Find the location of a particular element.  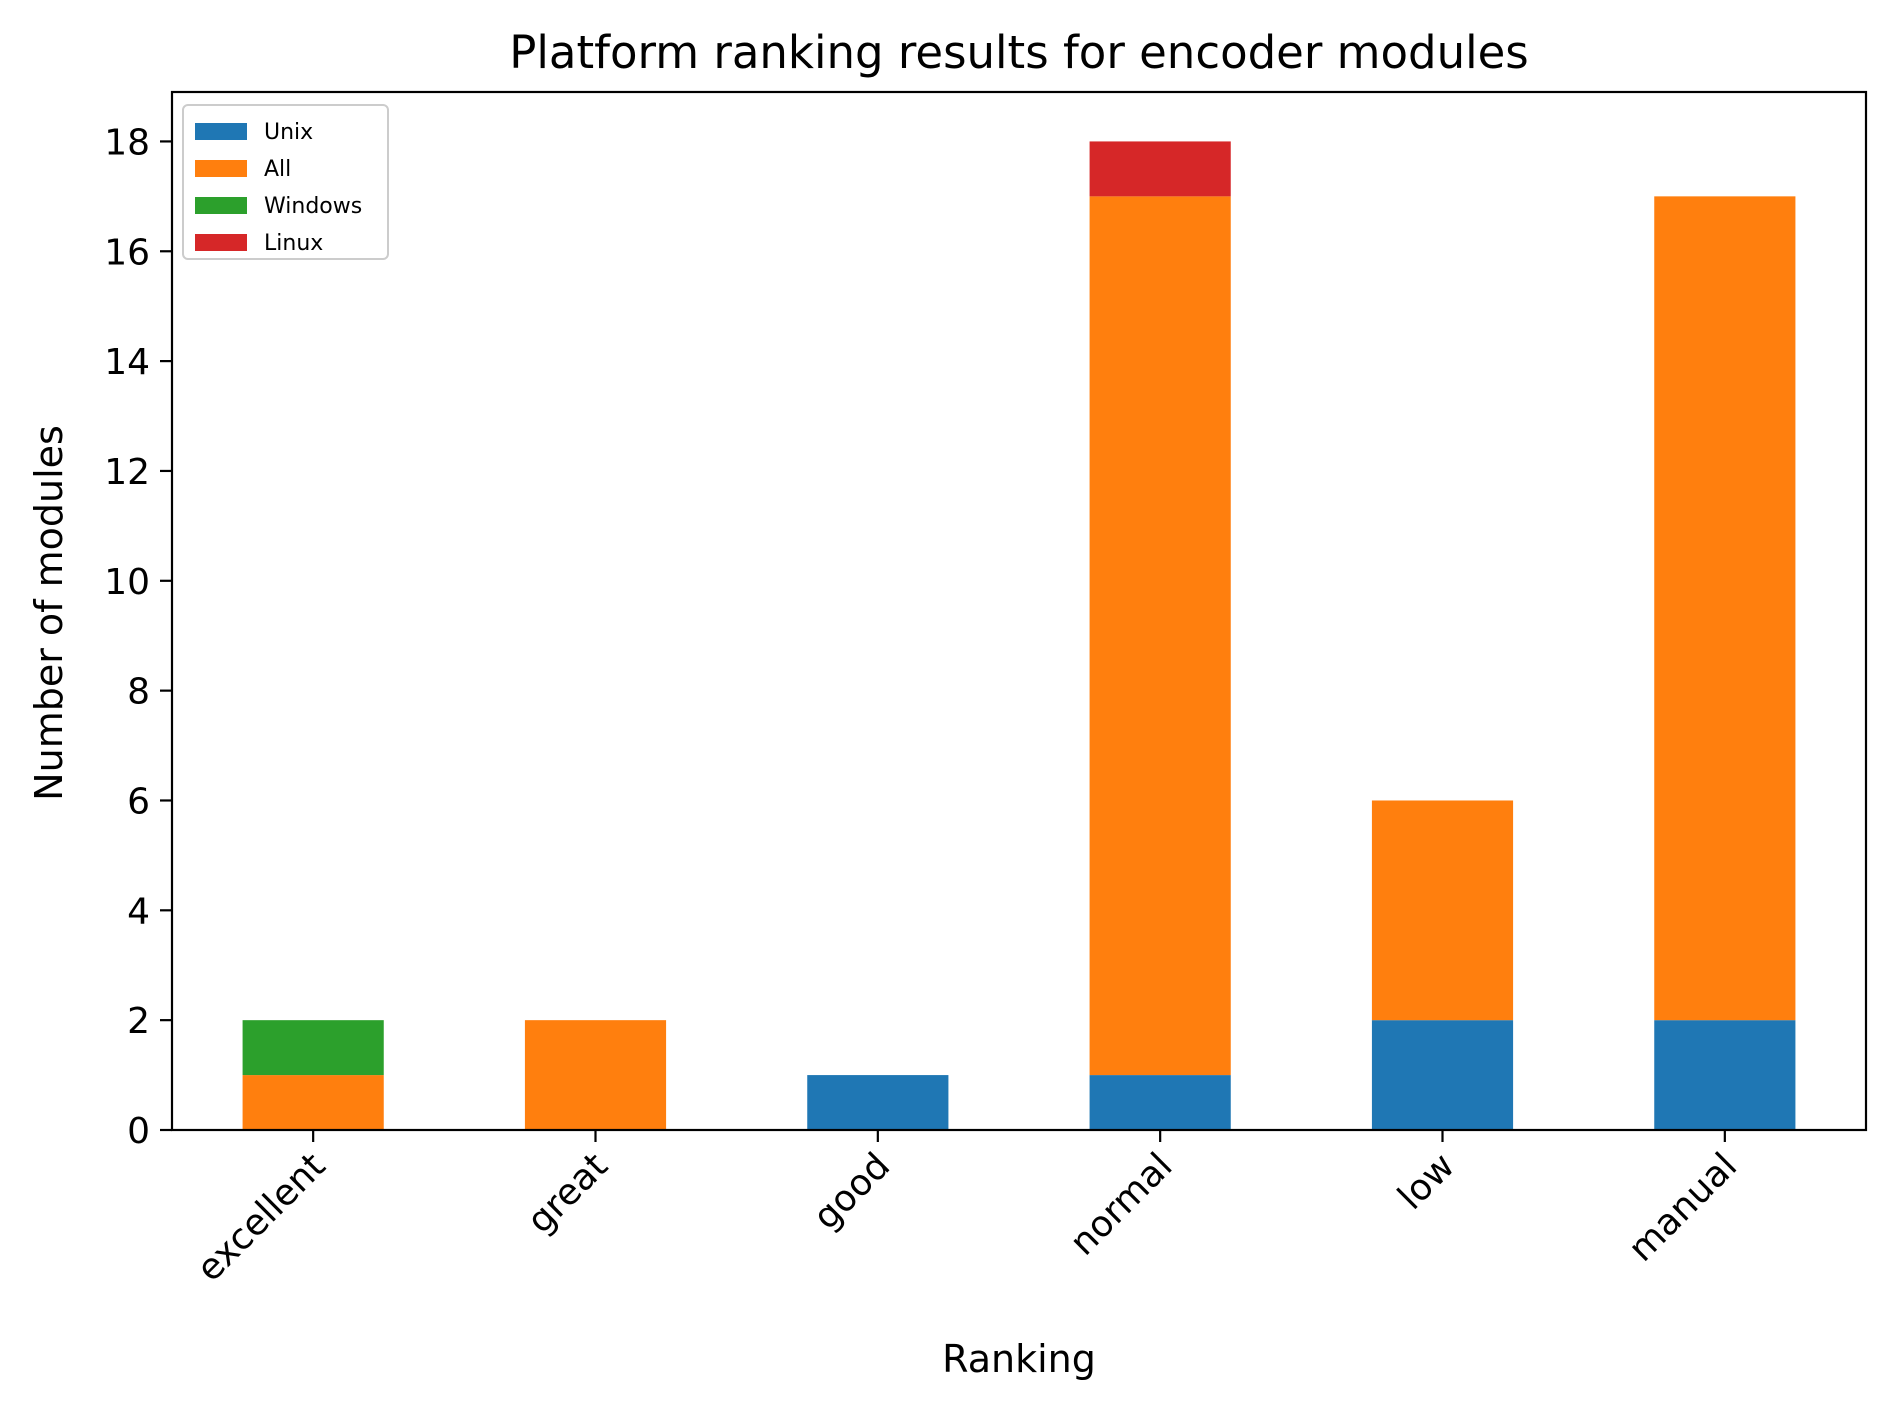

legend-swatch-windows is located at coordinates (221, 205).